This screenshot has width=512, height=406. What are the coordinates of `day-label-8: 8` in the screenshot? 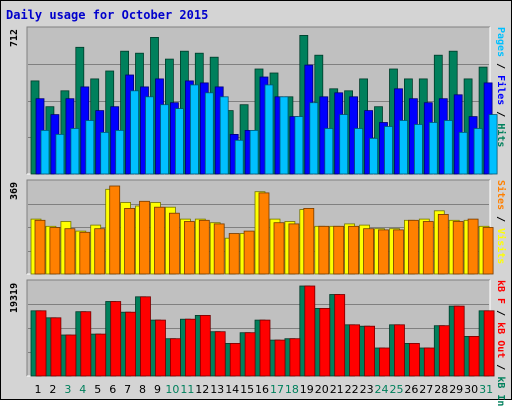 It's located at (142, 389).